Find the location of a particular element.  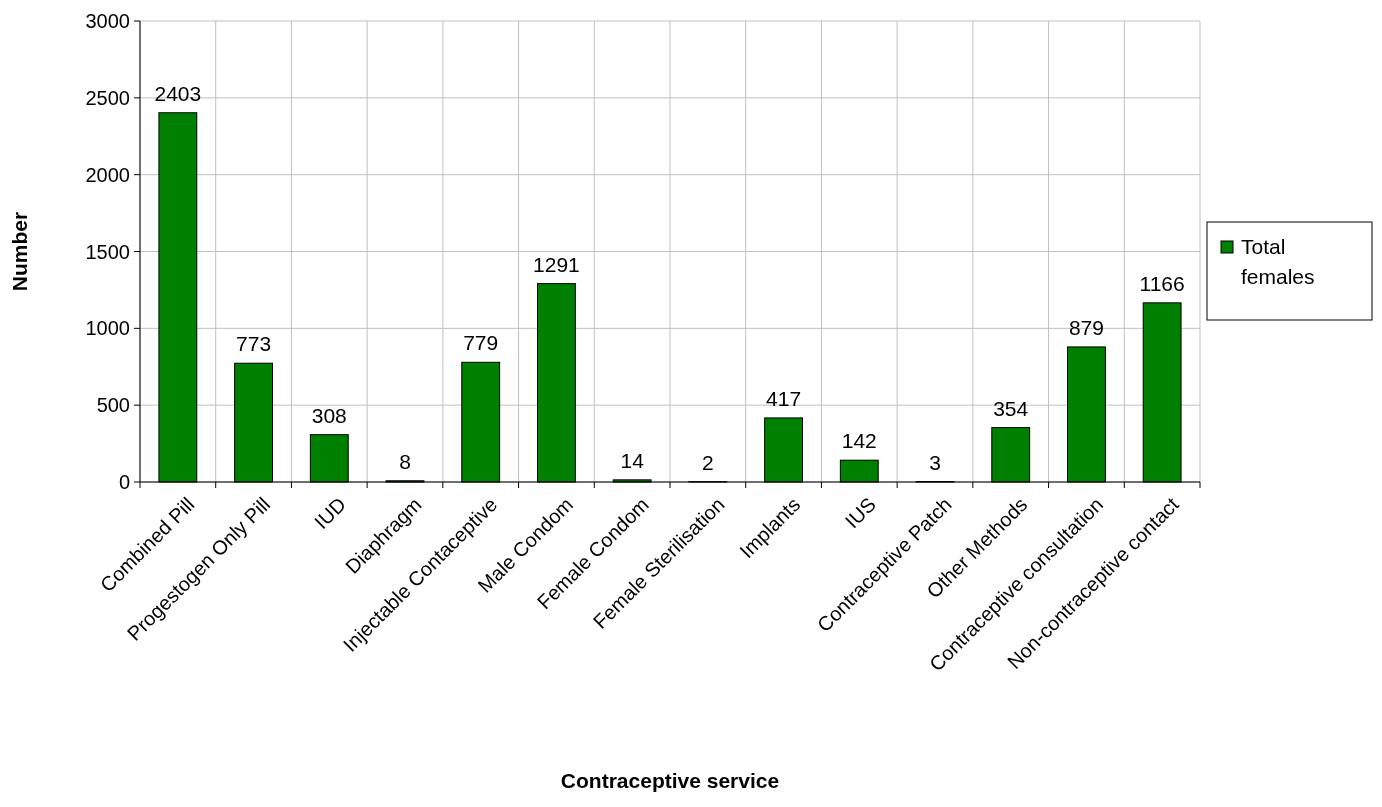

y-tick-label: 0 is located at coordinates (124, 482).